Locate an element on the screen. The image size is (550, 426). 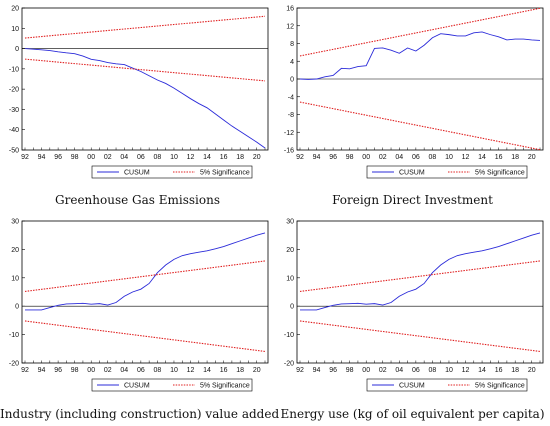
y-tick-label: -16 is located at coordinates (289, 151).